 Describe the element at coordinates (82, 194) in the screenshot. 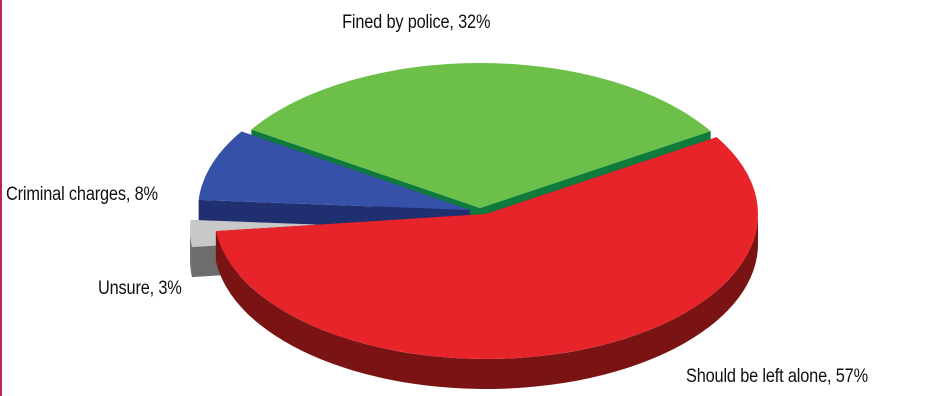

I see `label-criminal-charges: Criminal charges, 8%` at that location.